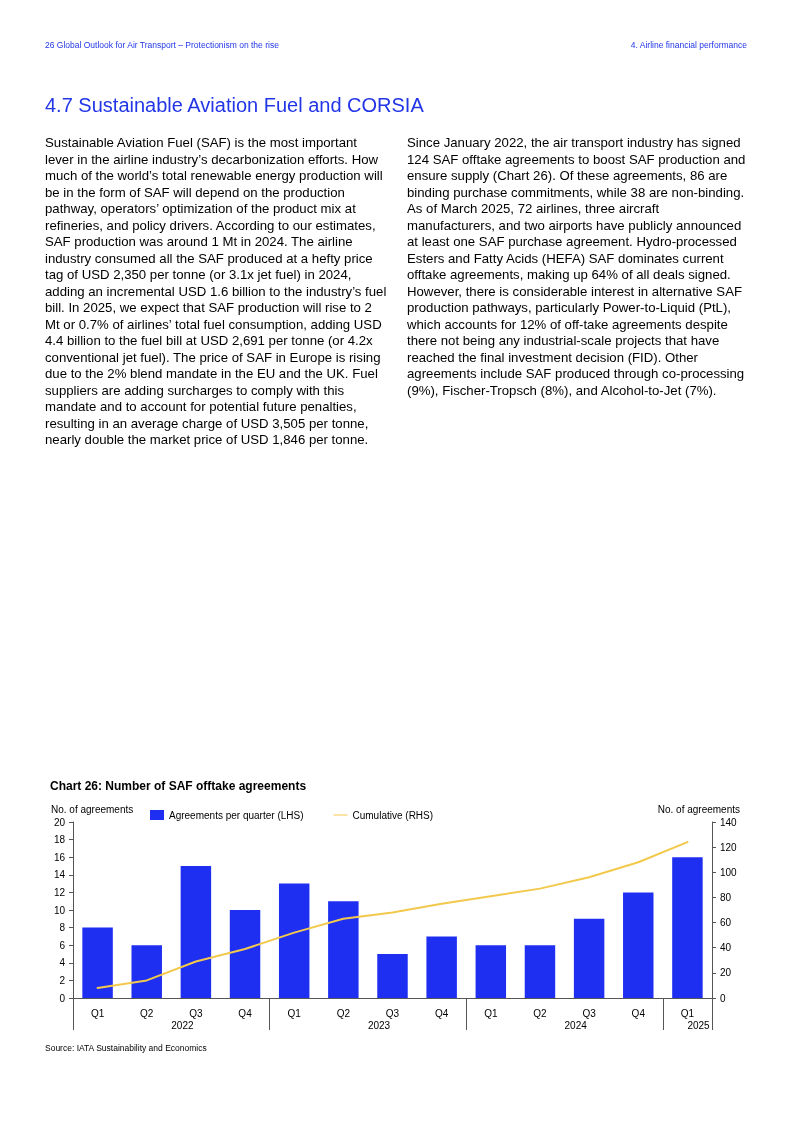  I want to click on text: 2025, so click(699, 1025).